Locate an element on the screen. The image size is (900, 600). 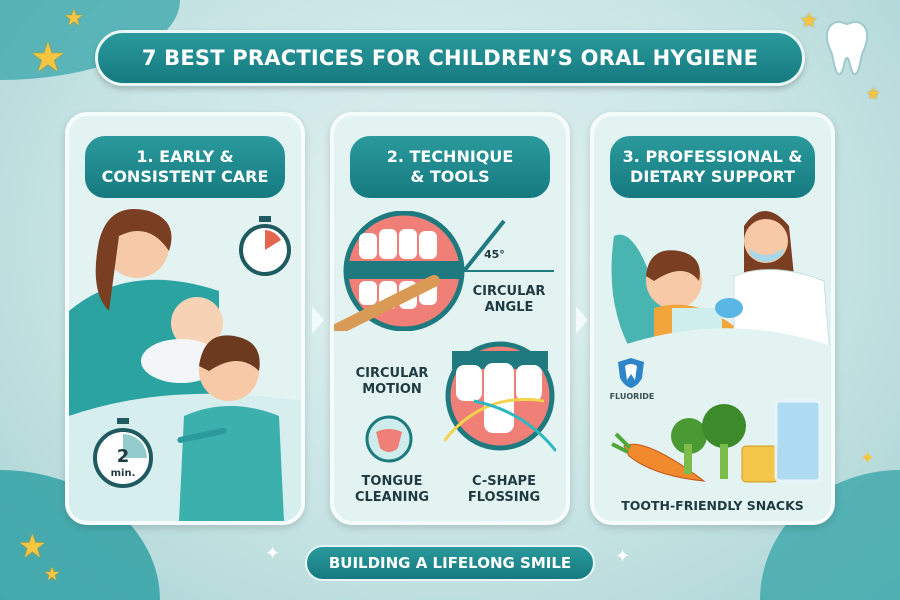
c-shape-flossing-label: C-SHAPE FLOSSING is located at coordinates (504, 490).